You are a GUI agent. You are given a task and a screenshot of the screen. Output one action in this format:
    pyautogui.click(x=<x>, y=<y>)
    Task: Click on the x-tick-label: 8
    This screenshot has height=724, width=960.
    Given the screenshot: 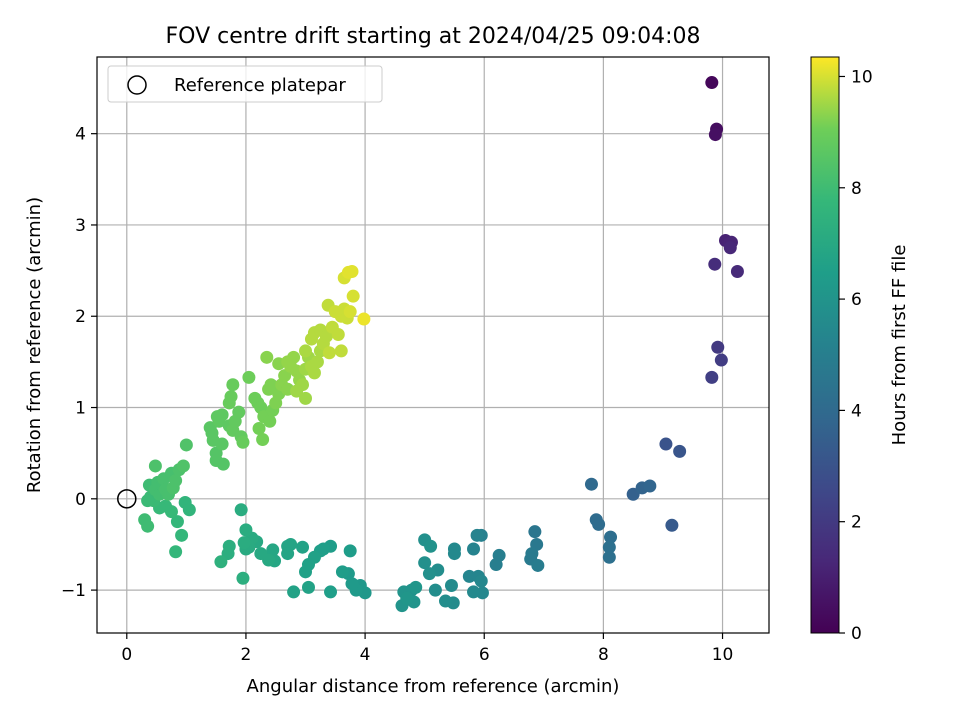 What is the action you would take?
    pyautogui.click(x=603, y=655)
    